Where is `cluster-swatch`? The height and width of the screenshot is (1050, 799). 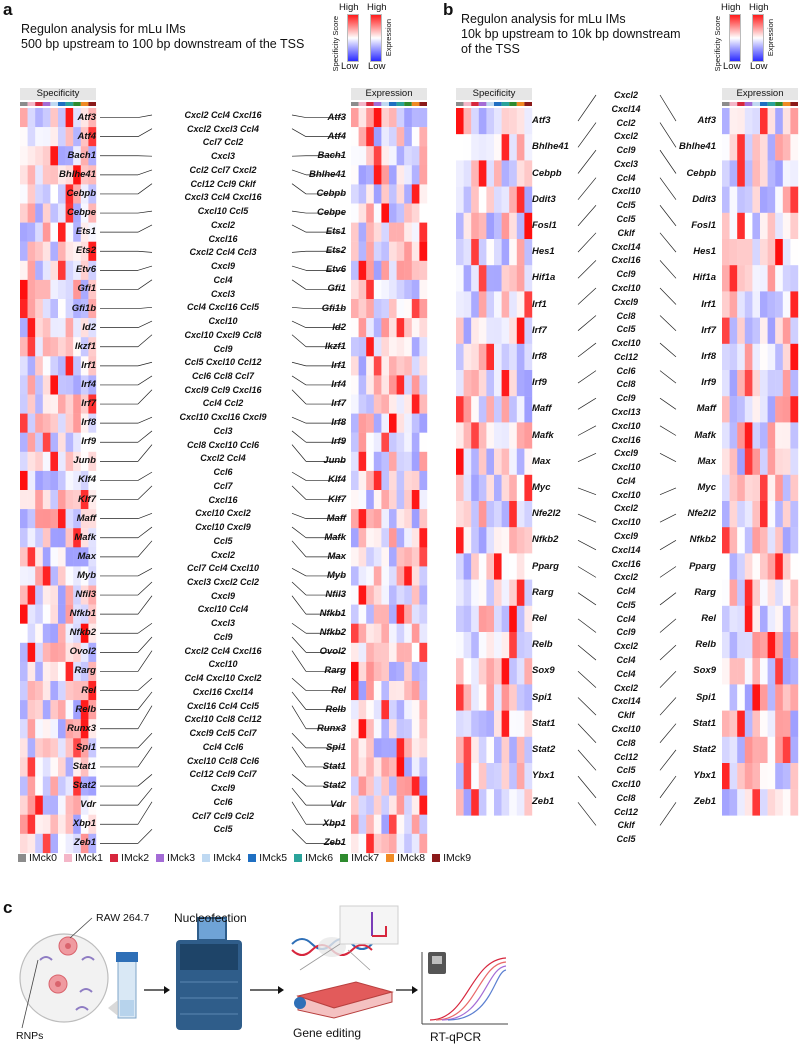
cluster-swatch is located at coordinates (114, 858).